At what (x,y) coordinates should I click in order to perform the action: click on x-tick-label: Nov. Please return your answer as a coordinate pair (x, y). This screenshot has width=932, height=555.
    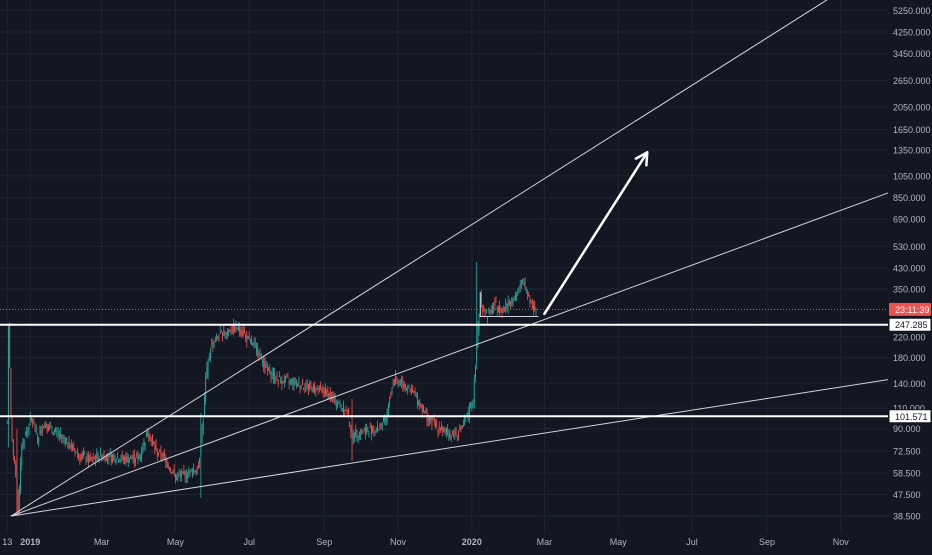
    Looking at the image, I should click on (841, 542).